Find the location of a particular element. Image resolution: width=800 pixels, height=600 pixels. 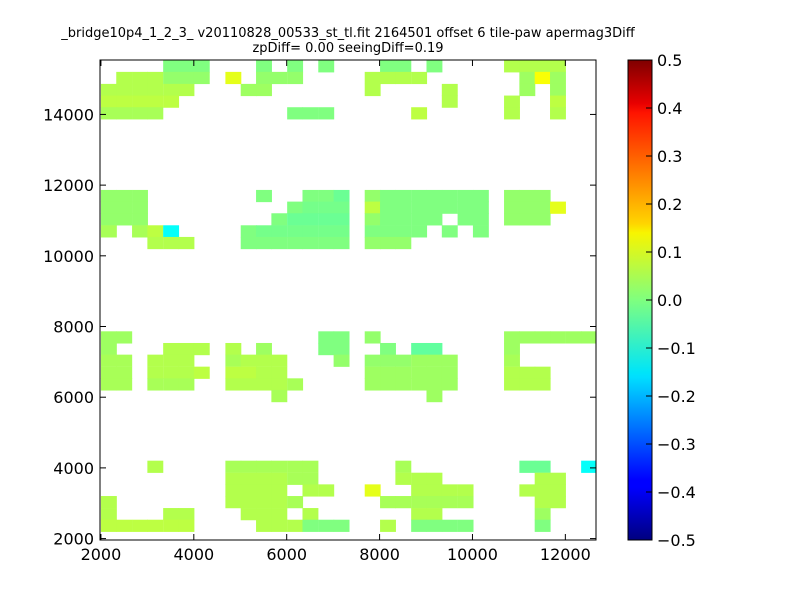

x-tick-label: 8000 is located at coordinates (379, 554).